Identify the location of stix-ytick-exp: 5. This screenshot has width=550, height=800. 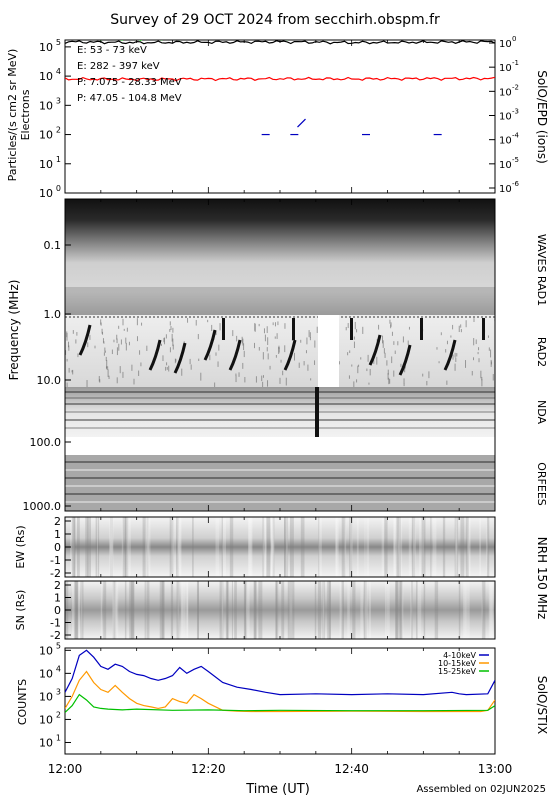
(58, 645).